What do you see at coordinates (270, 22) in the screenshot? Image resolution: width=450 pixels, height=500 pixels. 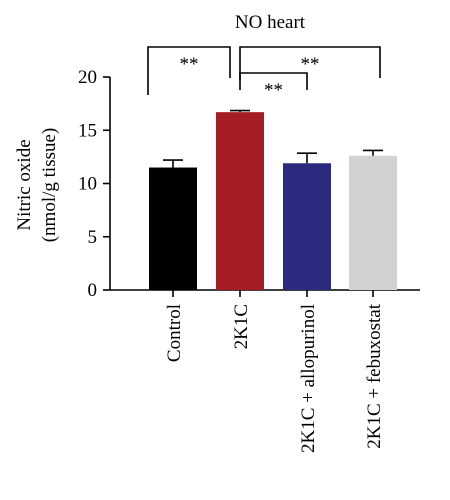 I see `chart-title: NO heart` at bounding box center [270, 22].